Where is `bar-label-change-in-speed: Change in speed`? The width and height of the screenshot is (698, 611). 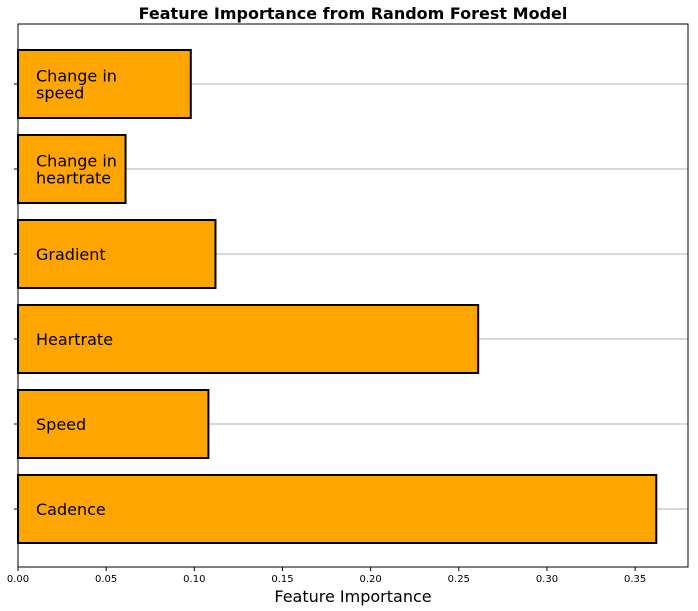 bar-label-change-in-speed: Change in speed is located at coordinates (76, 85).